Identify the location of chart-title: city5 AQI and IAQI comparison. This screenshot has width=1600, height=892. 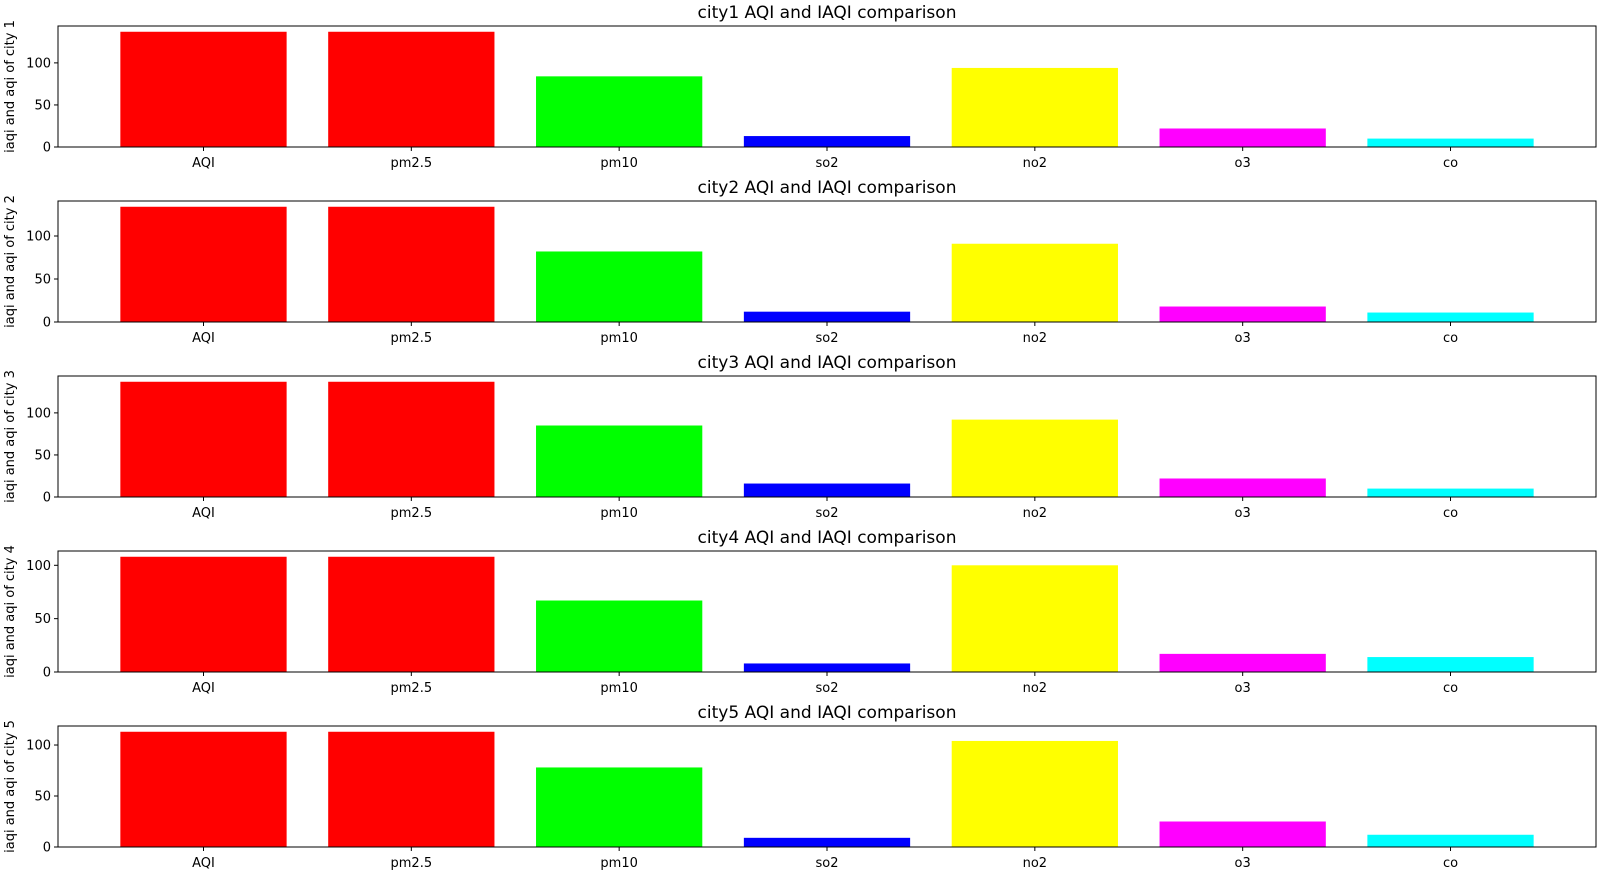
(827, 713).